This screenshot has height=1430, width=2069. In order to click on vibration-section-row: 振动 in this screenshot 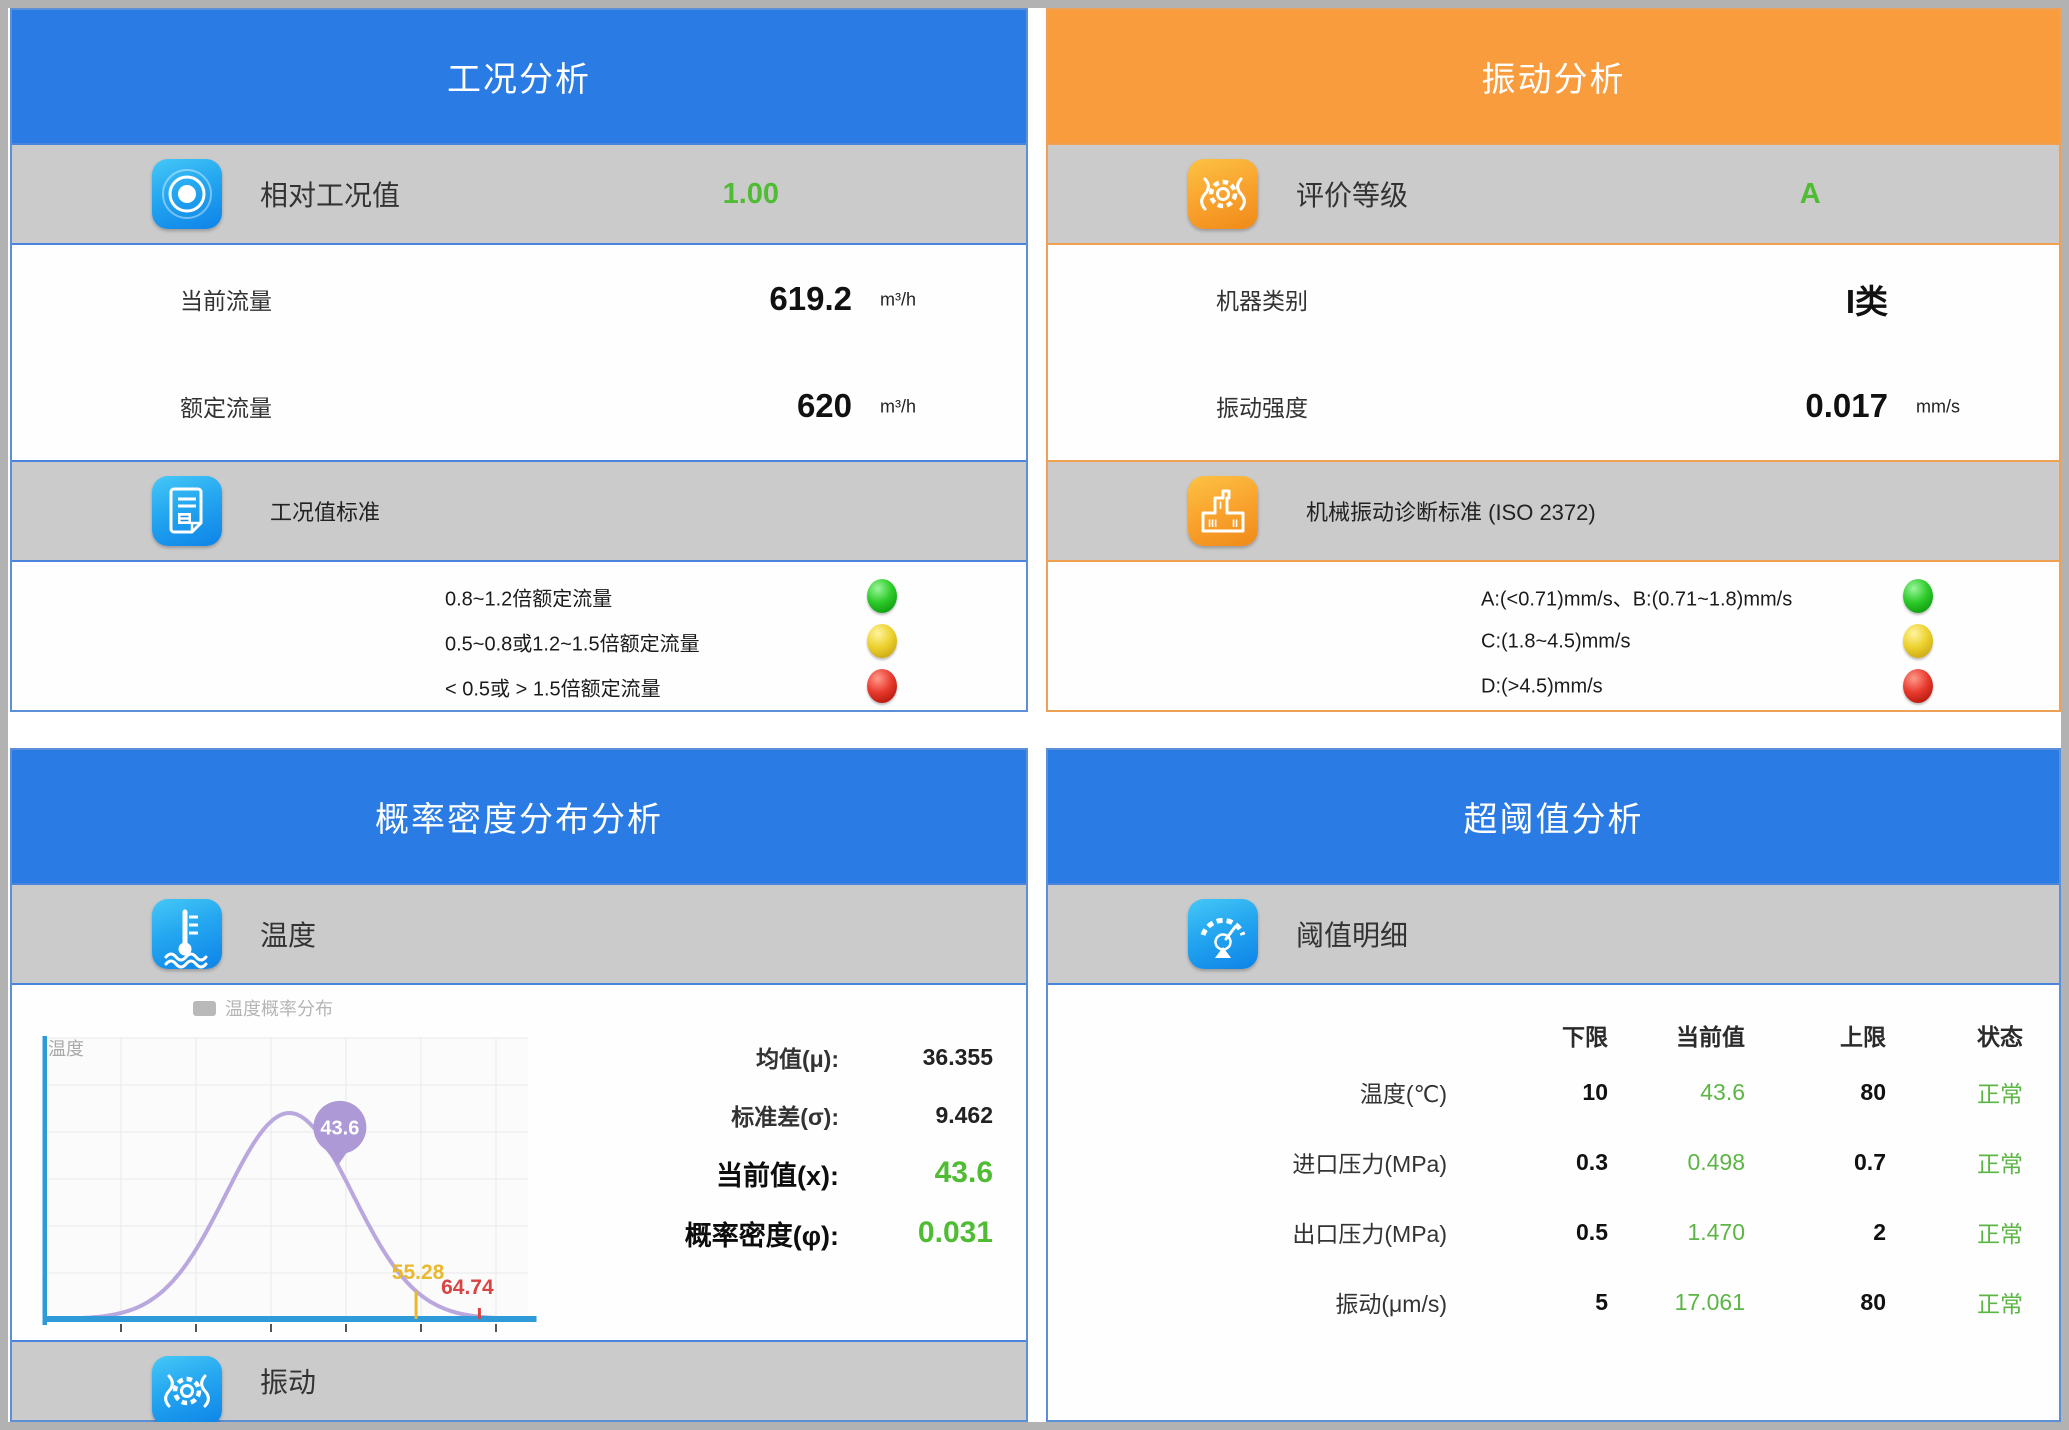, I will do `click(519, 1381)`.